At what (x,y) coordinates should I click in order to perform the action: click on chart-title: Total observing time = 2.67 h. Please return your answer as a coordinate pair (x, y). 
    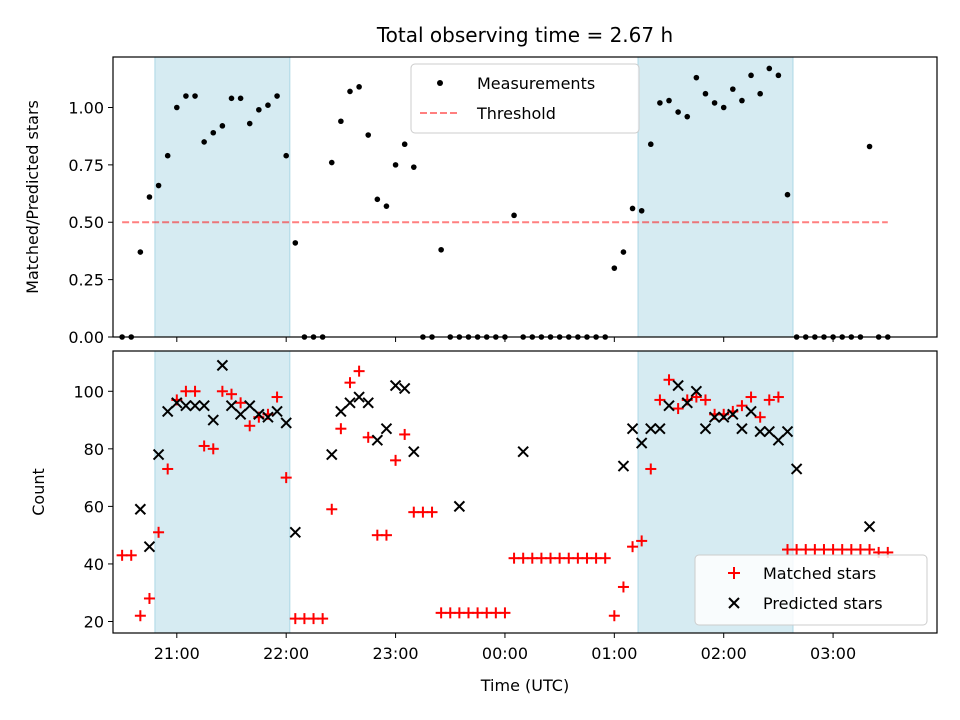
    Looking at the image, I should click on (524, 35).